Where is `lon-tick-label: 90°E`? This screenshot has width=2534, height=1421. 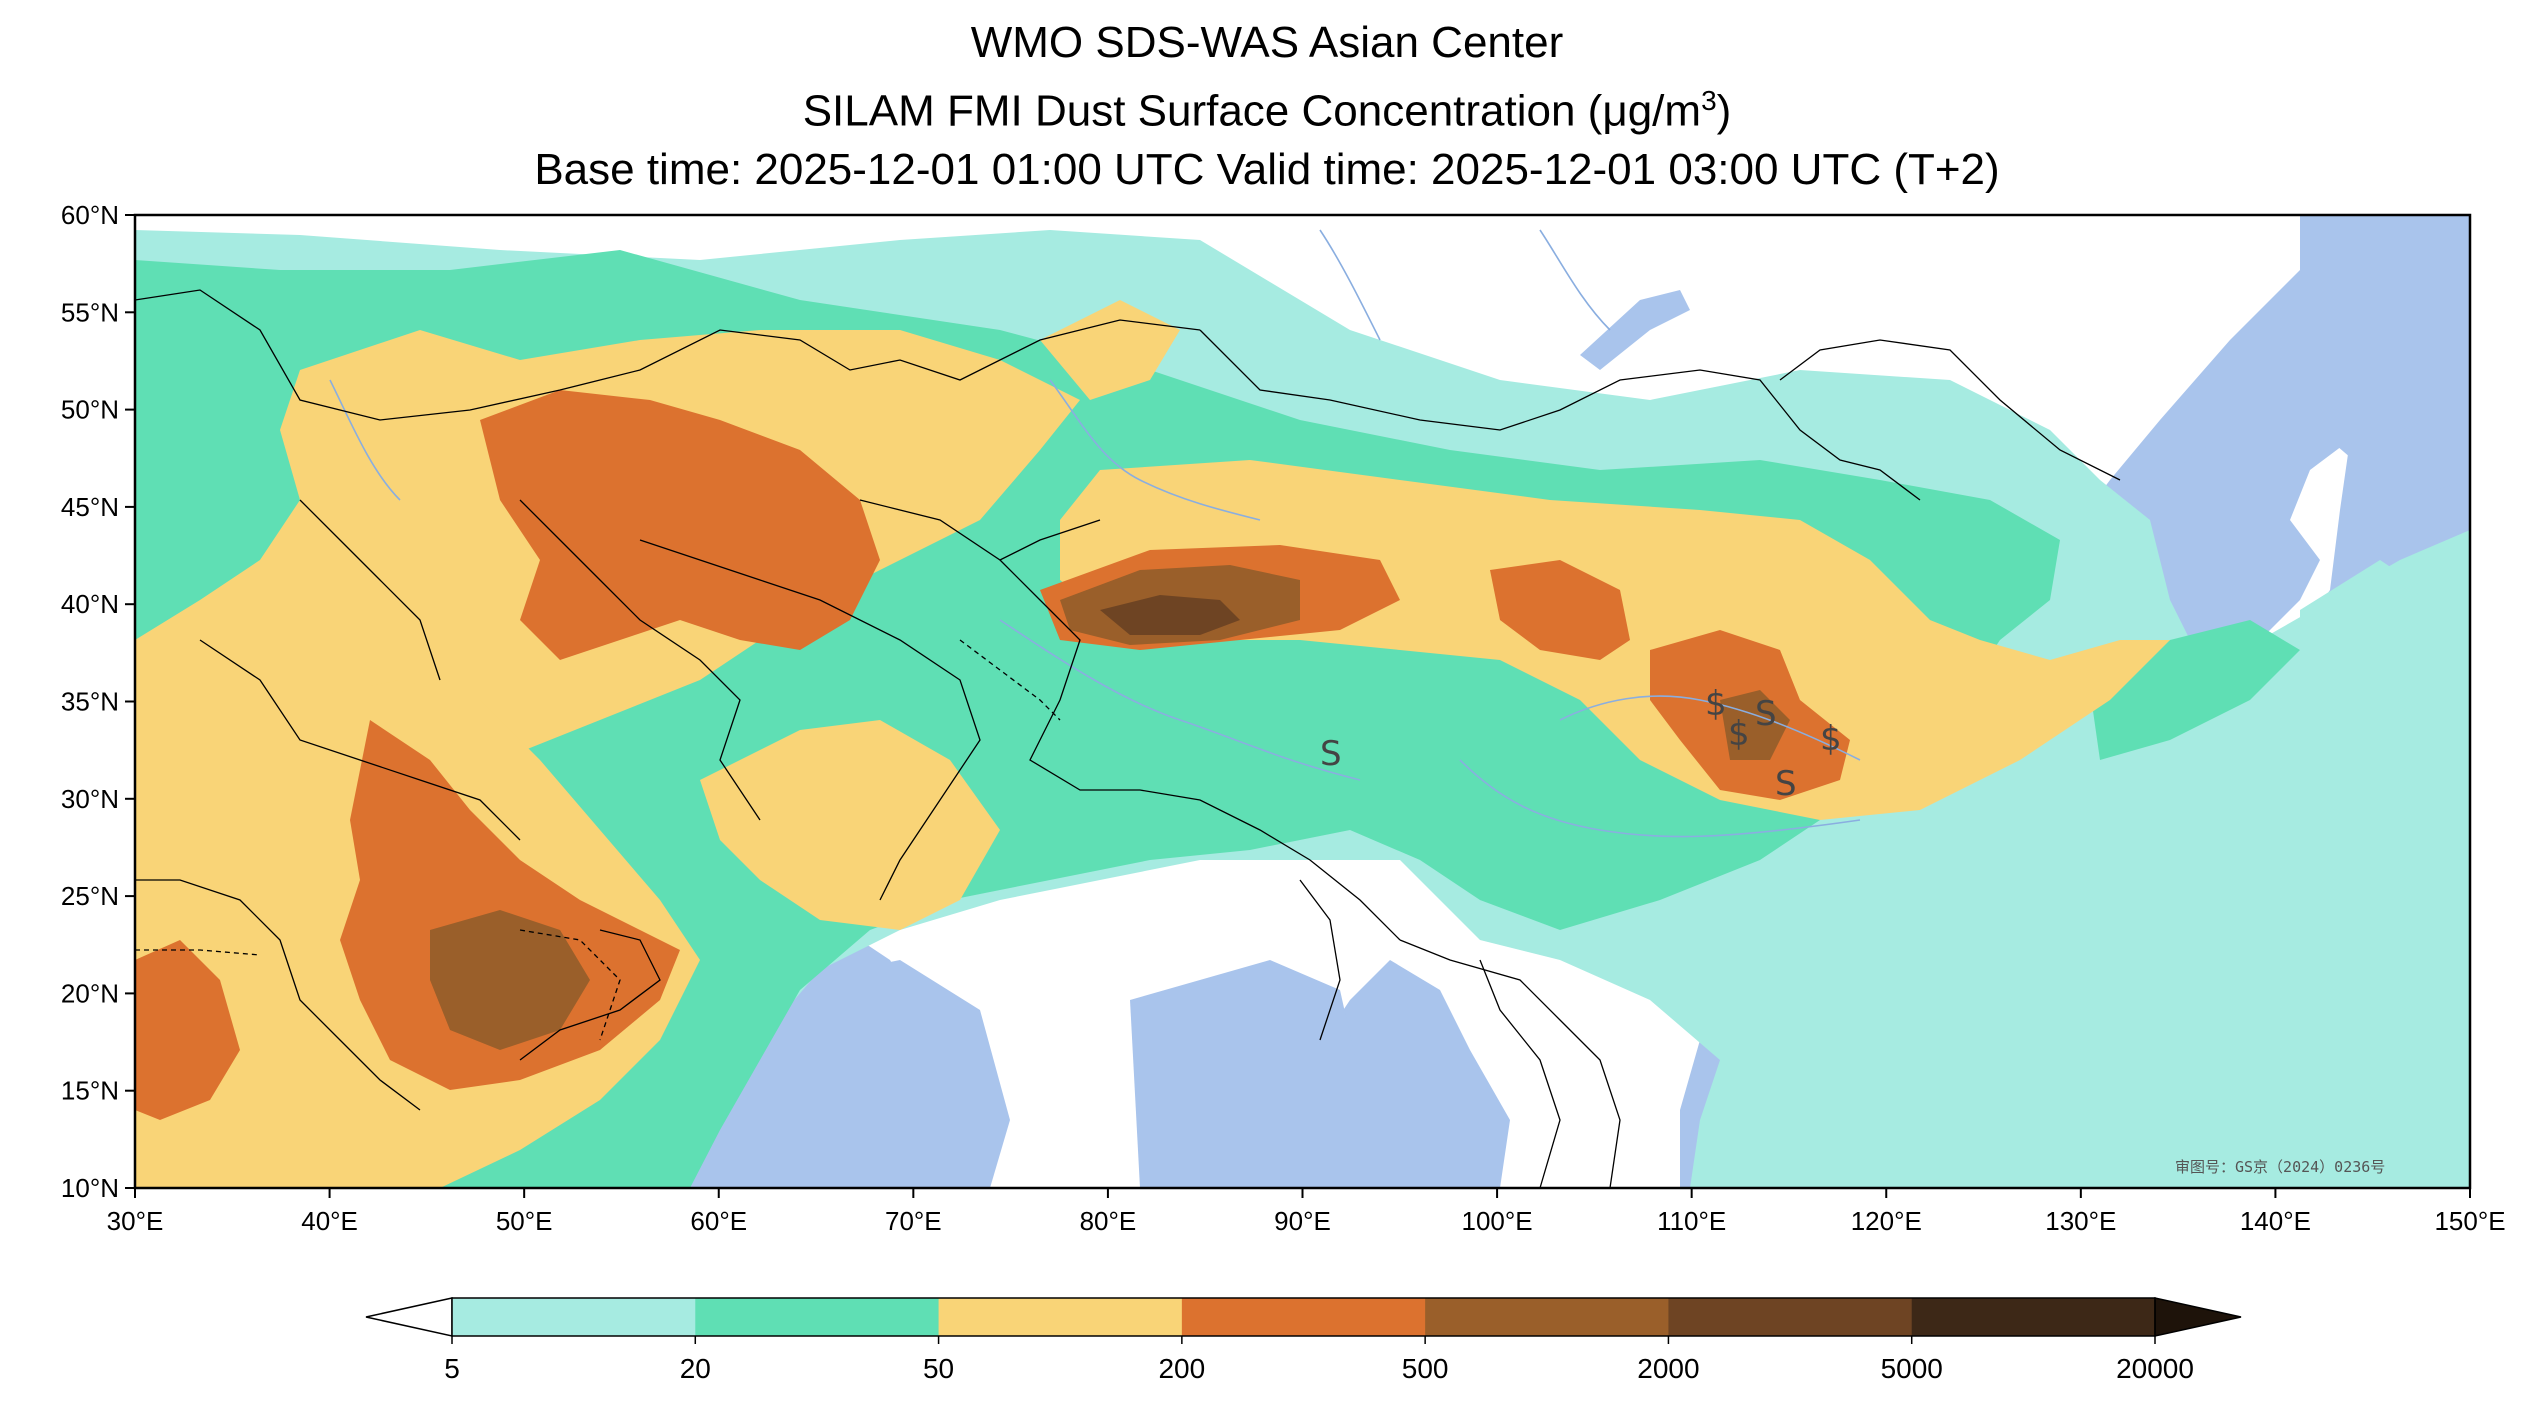 lon-tick-label: 90°E is located at coordinates (1302, 1221).